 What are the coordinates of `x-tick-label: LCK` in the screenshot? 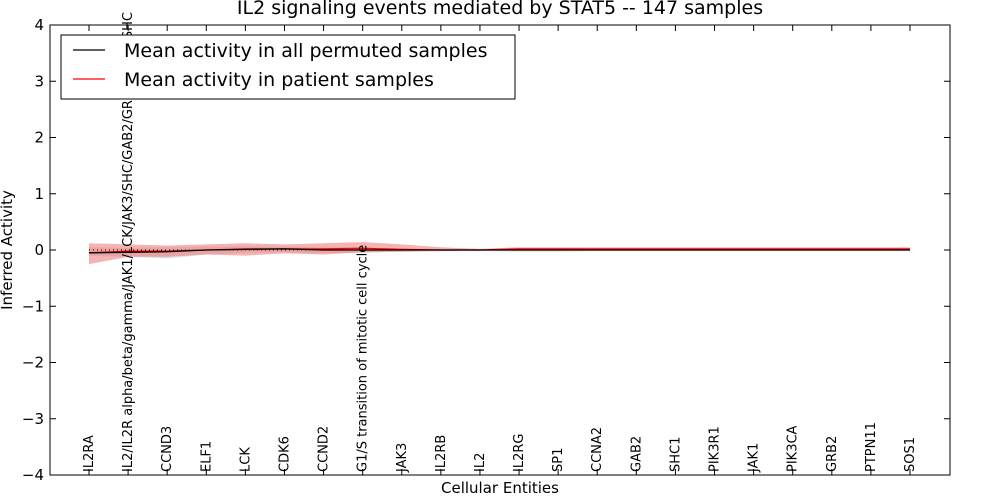 It's located at (245, 459).